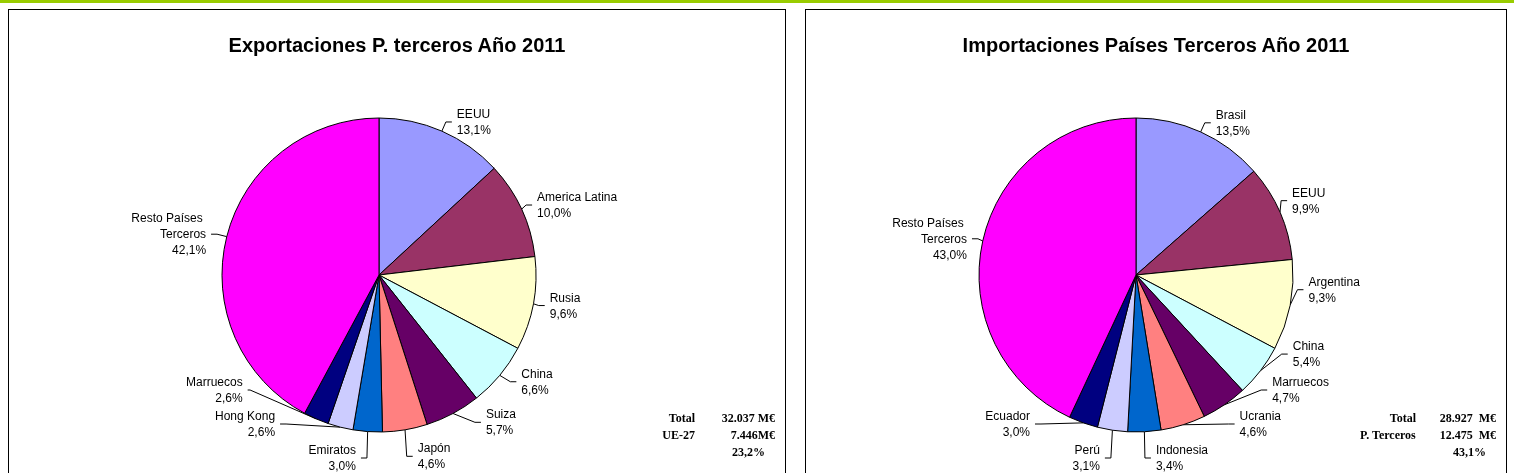 This screenshot has width=1514, height=473. I want to click on text: 32.037 M€, so click(748, 418).